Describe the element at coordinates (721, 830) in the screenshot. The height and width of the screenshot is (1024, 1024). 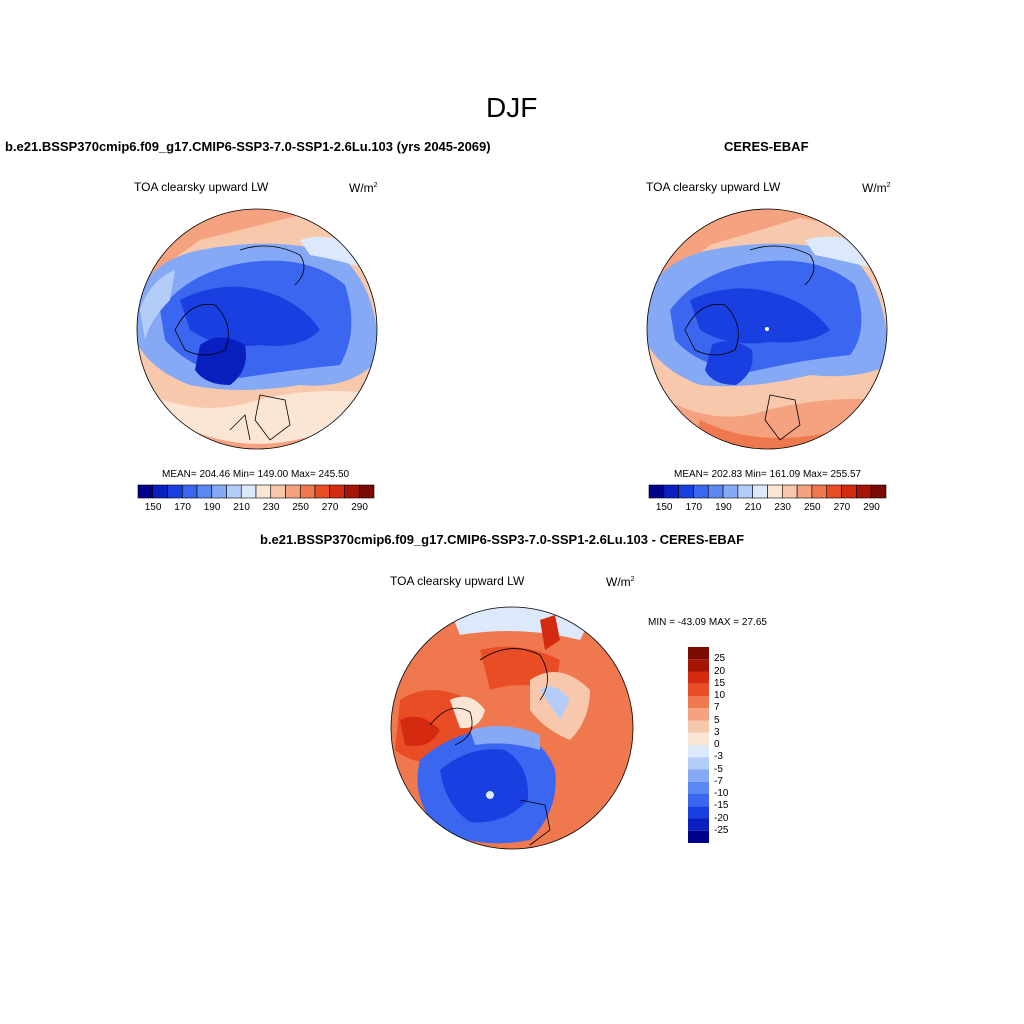
I see `diff-colorbar-label: -25` at that location.